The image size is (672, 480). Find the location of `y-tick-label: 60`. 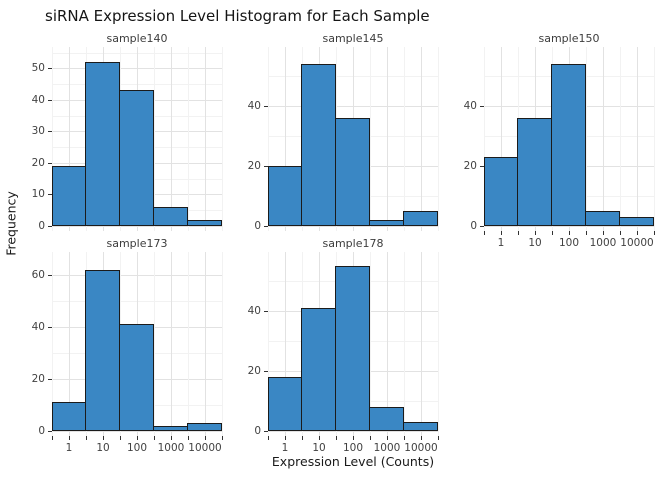

y-tick-label: 60 is located at coordinates (38, 274).